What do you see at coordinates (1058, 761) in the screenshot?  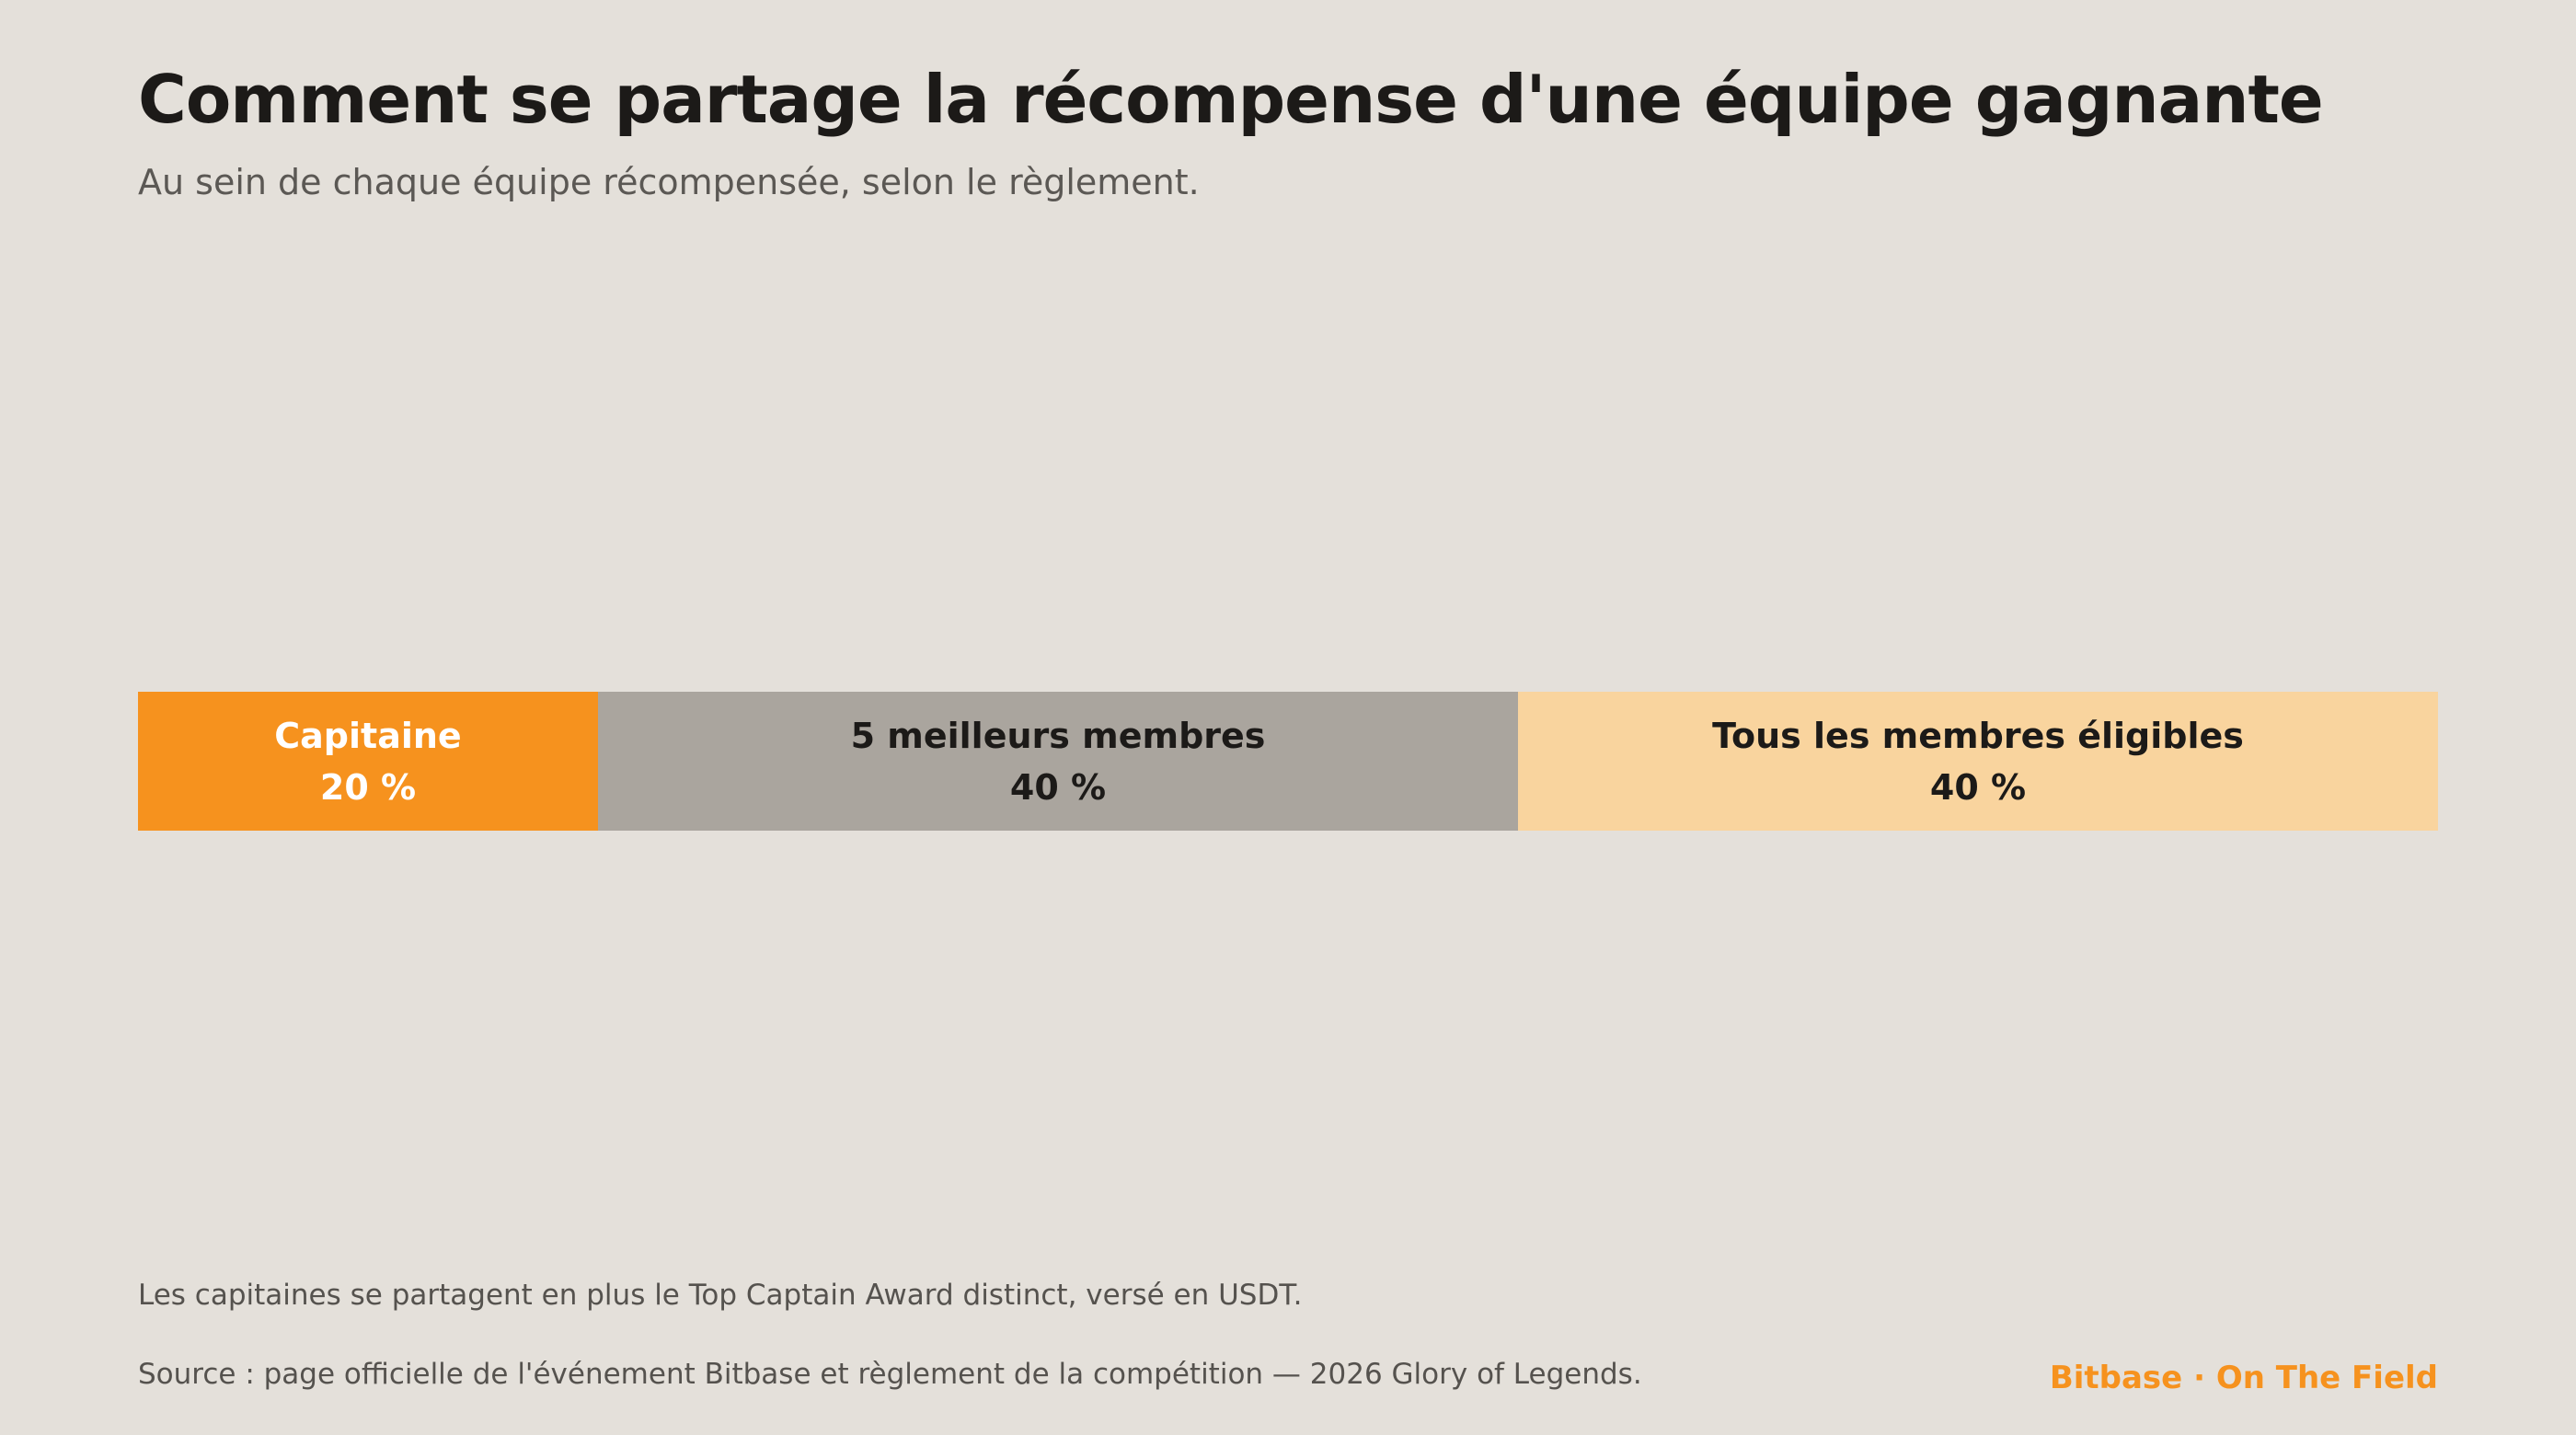 I see `bar-segment-top-five-members: 5 meilleurs membres 40 %` at bounding box center [1058, 761].